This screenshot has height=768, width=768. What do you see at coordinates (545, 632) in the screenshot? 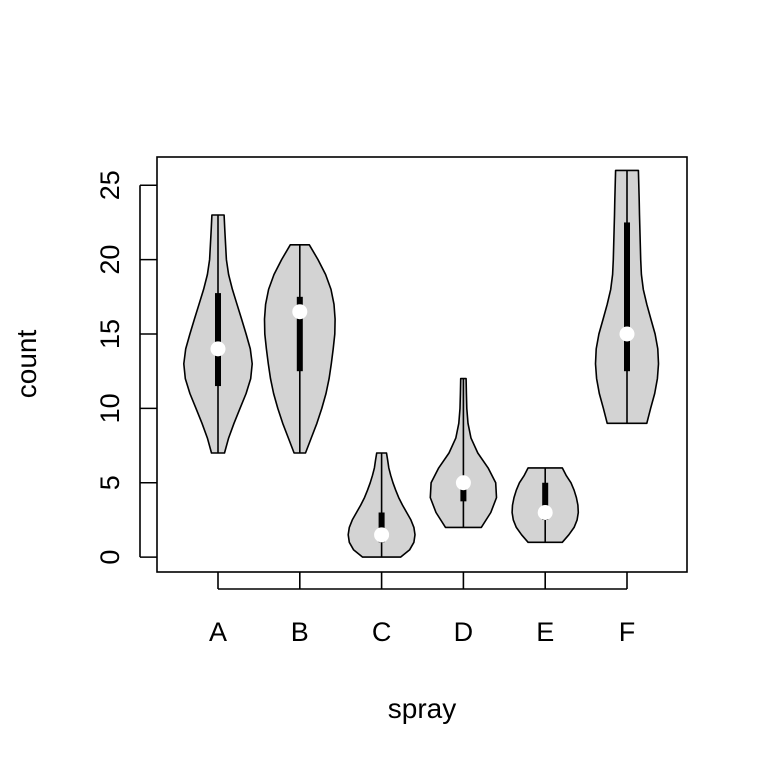
I see `x-tick-label: E` at bounding box center [545, 632].